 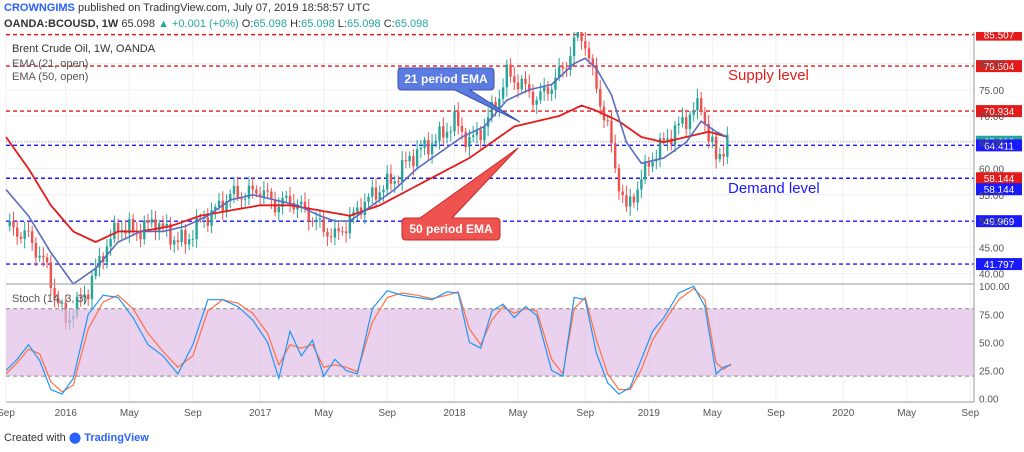 I want to click on ohlc-h-label: H:, so click(x=296, y=24).